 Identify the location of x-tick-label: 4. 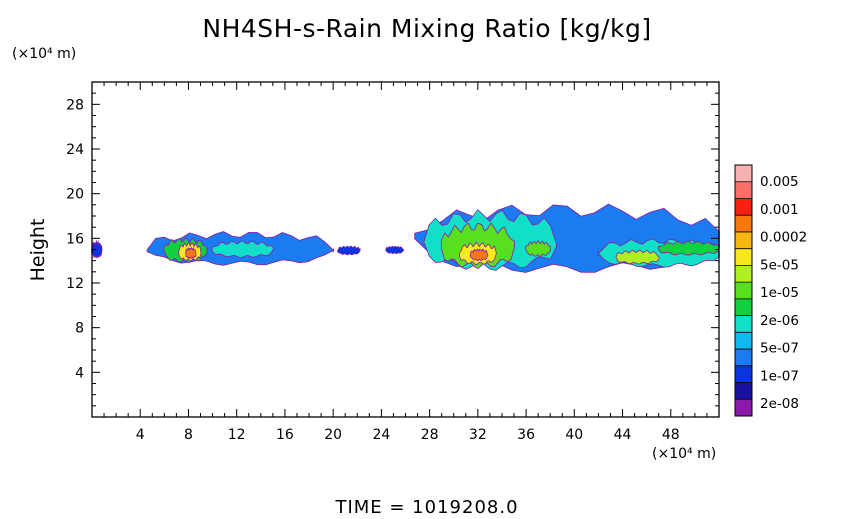
(140, 435).